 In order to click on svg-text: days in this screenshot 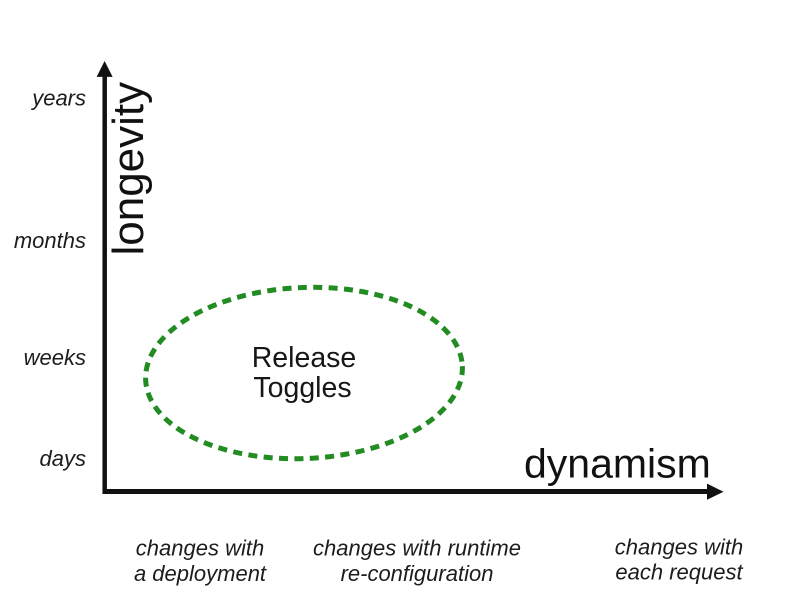, I will do `click(63, 458)`.